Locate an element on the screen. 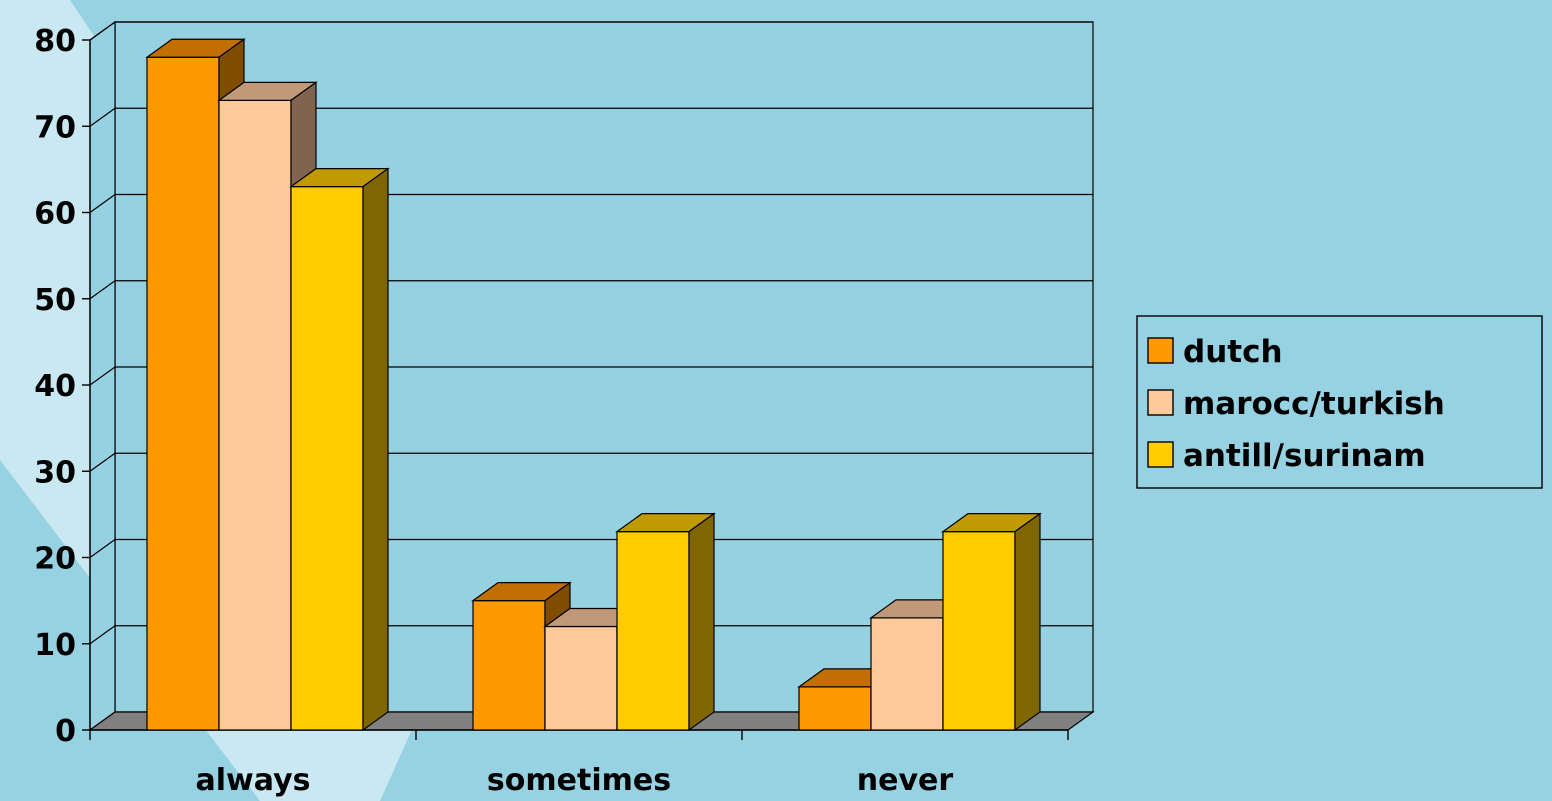  legend-label: dutch is located at coordinates (1233, 352).